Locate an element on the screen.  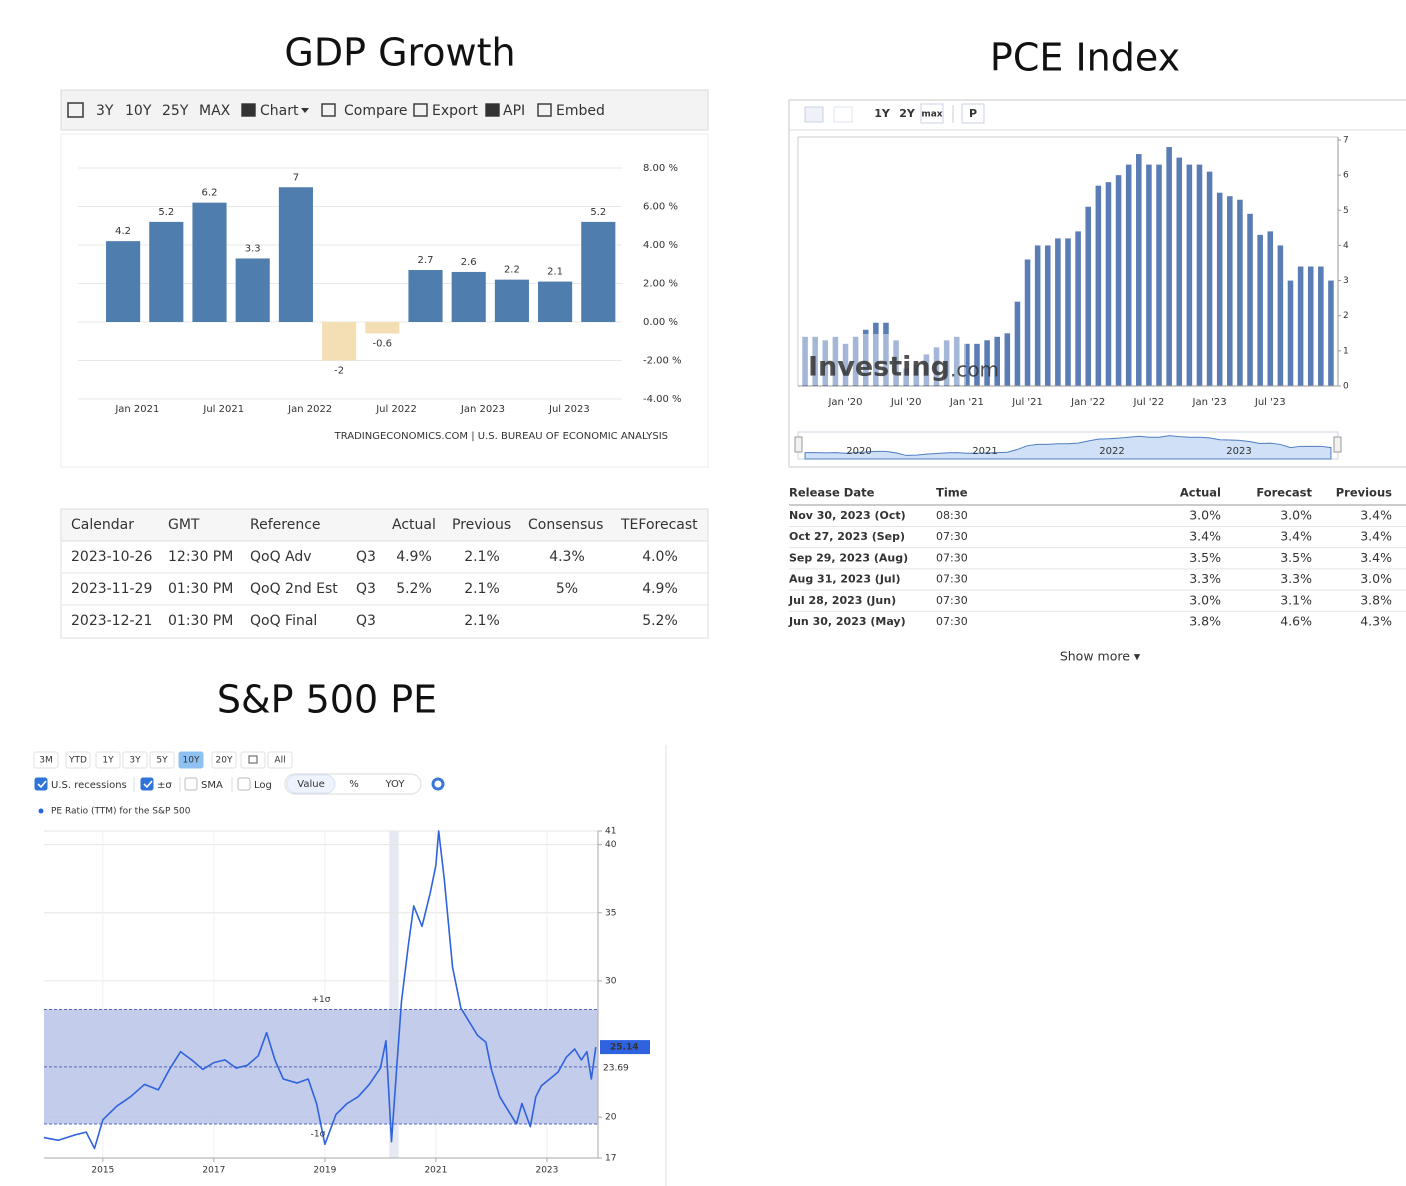
chart-title: PCE Index is located at coordinates (1085, 58).